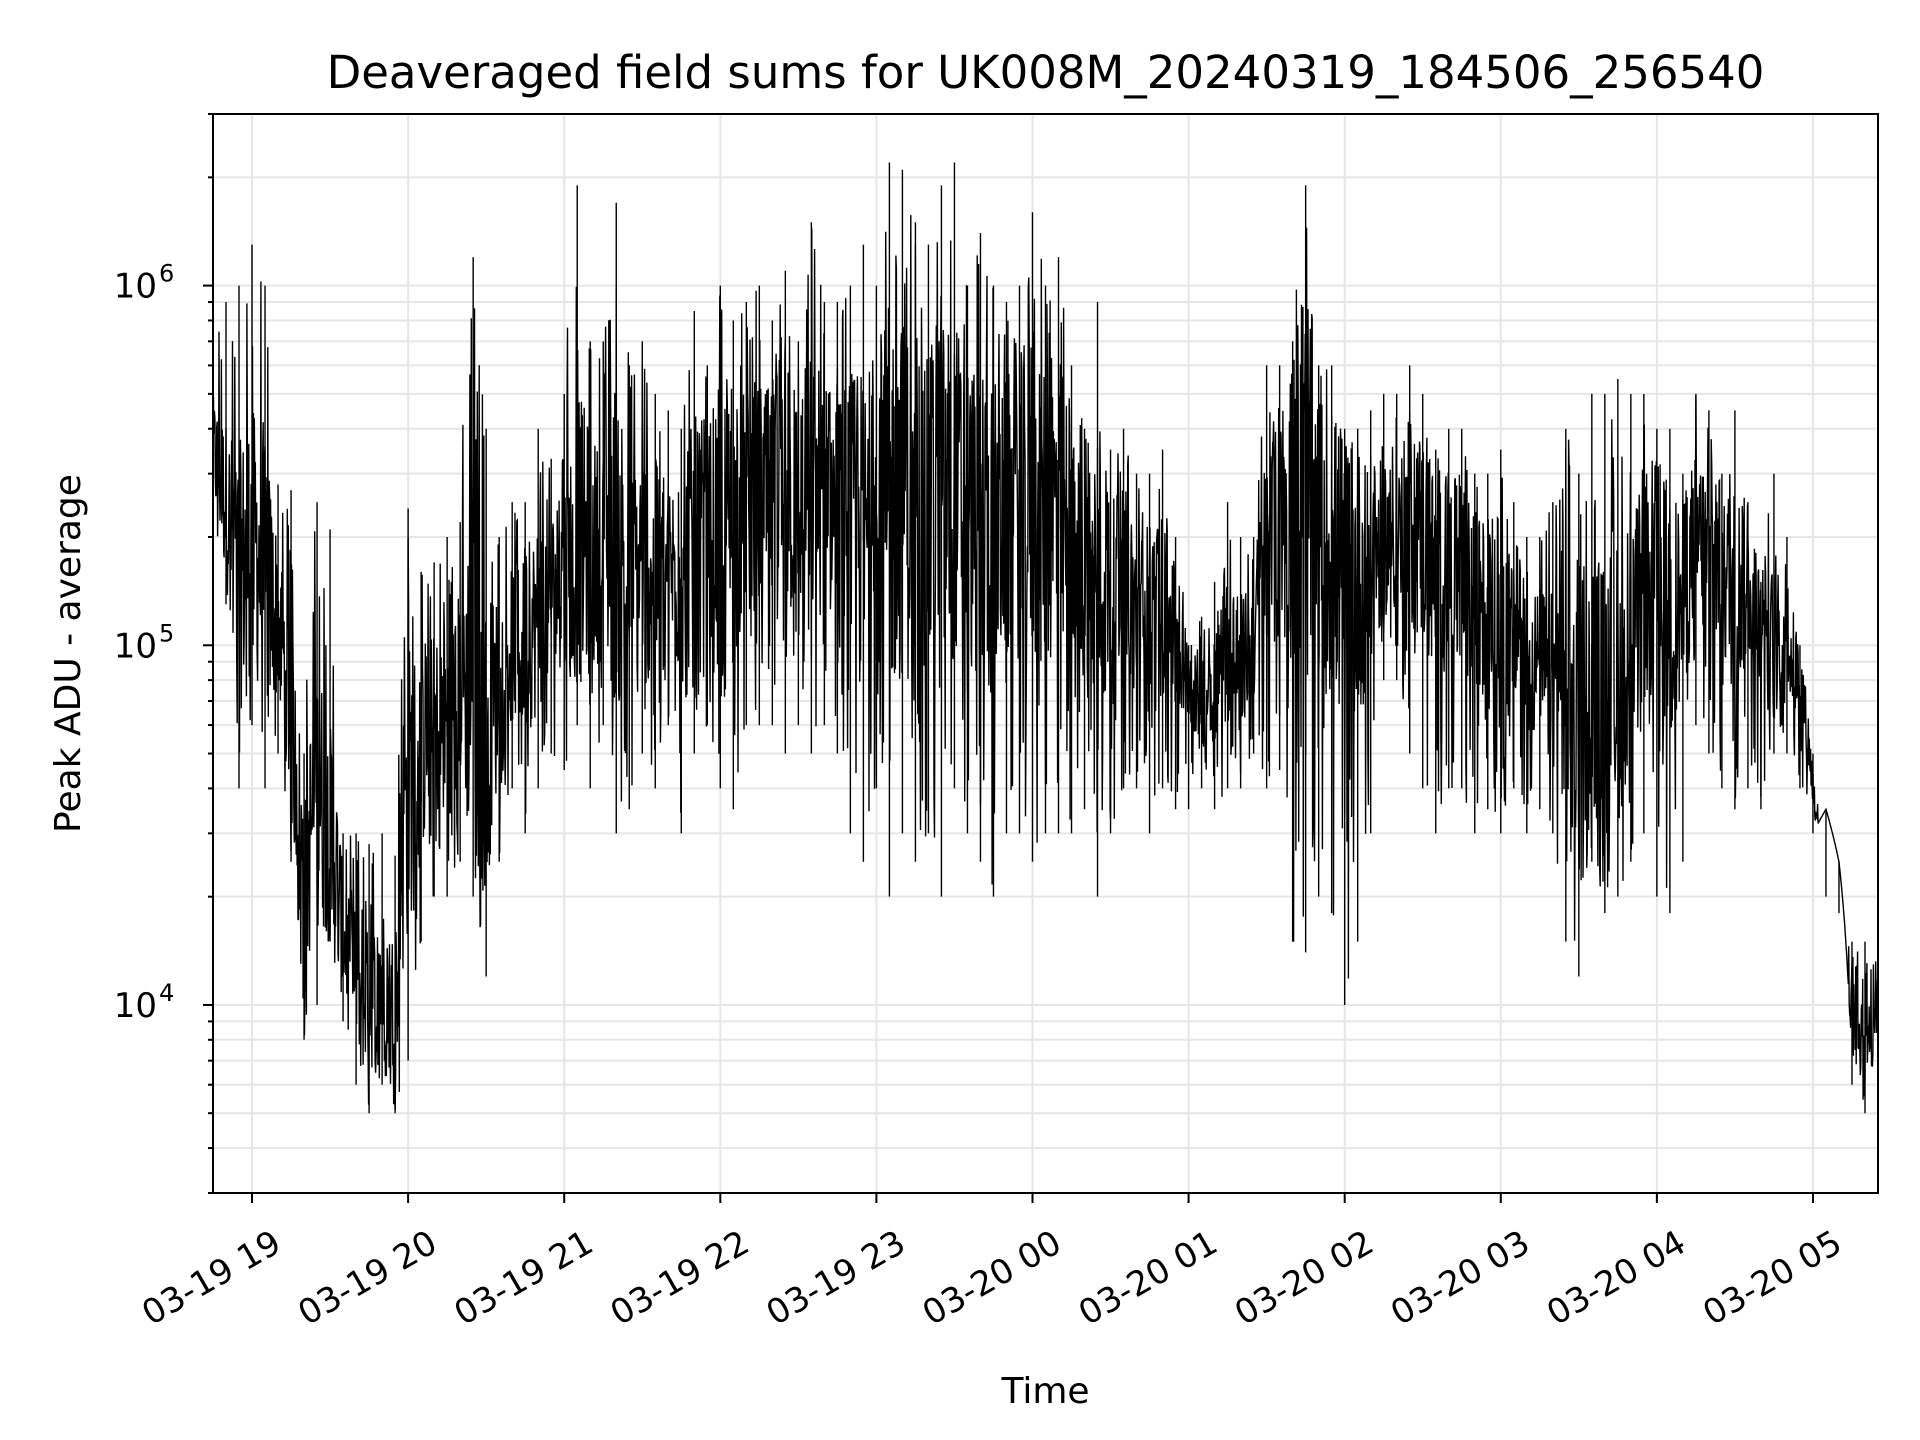 The width and height of the screenshot is (1920, 1440). What do you see at coordinates (68, 653) in the screenshot?
I see `y-axis-title: Peak ADU - average` at bounding box center [68, 653].